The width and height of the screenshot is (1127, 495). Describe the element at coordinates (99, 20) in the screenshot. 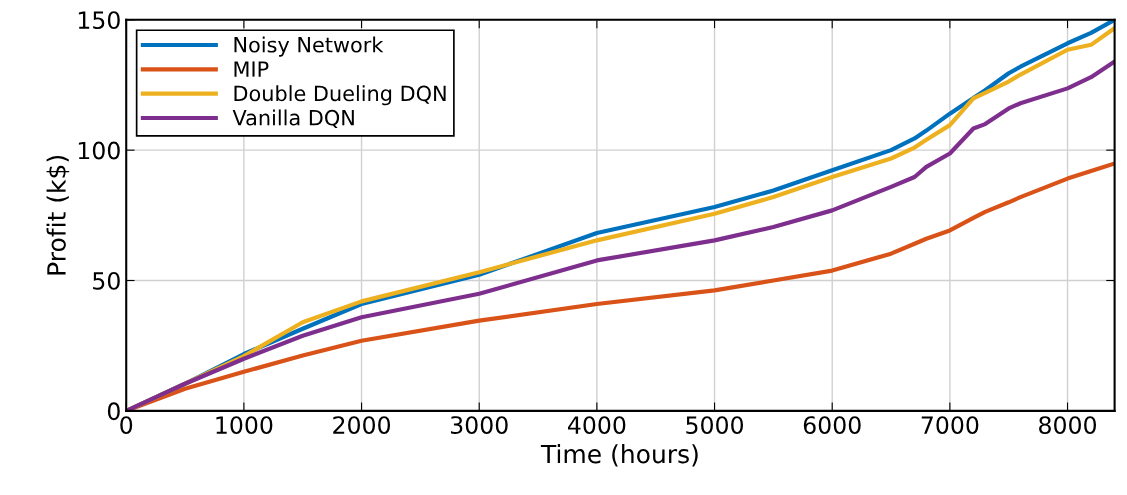

I see `y-tick-label: 150` at that location.